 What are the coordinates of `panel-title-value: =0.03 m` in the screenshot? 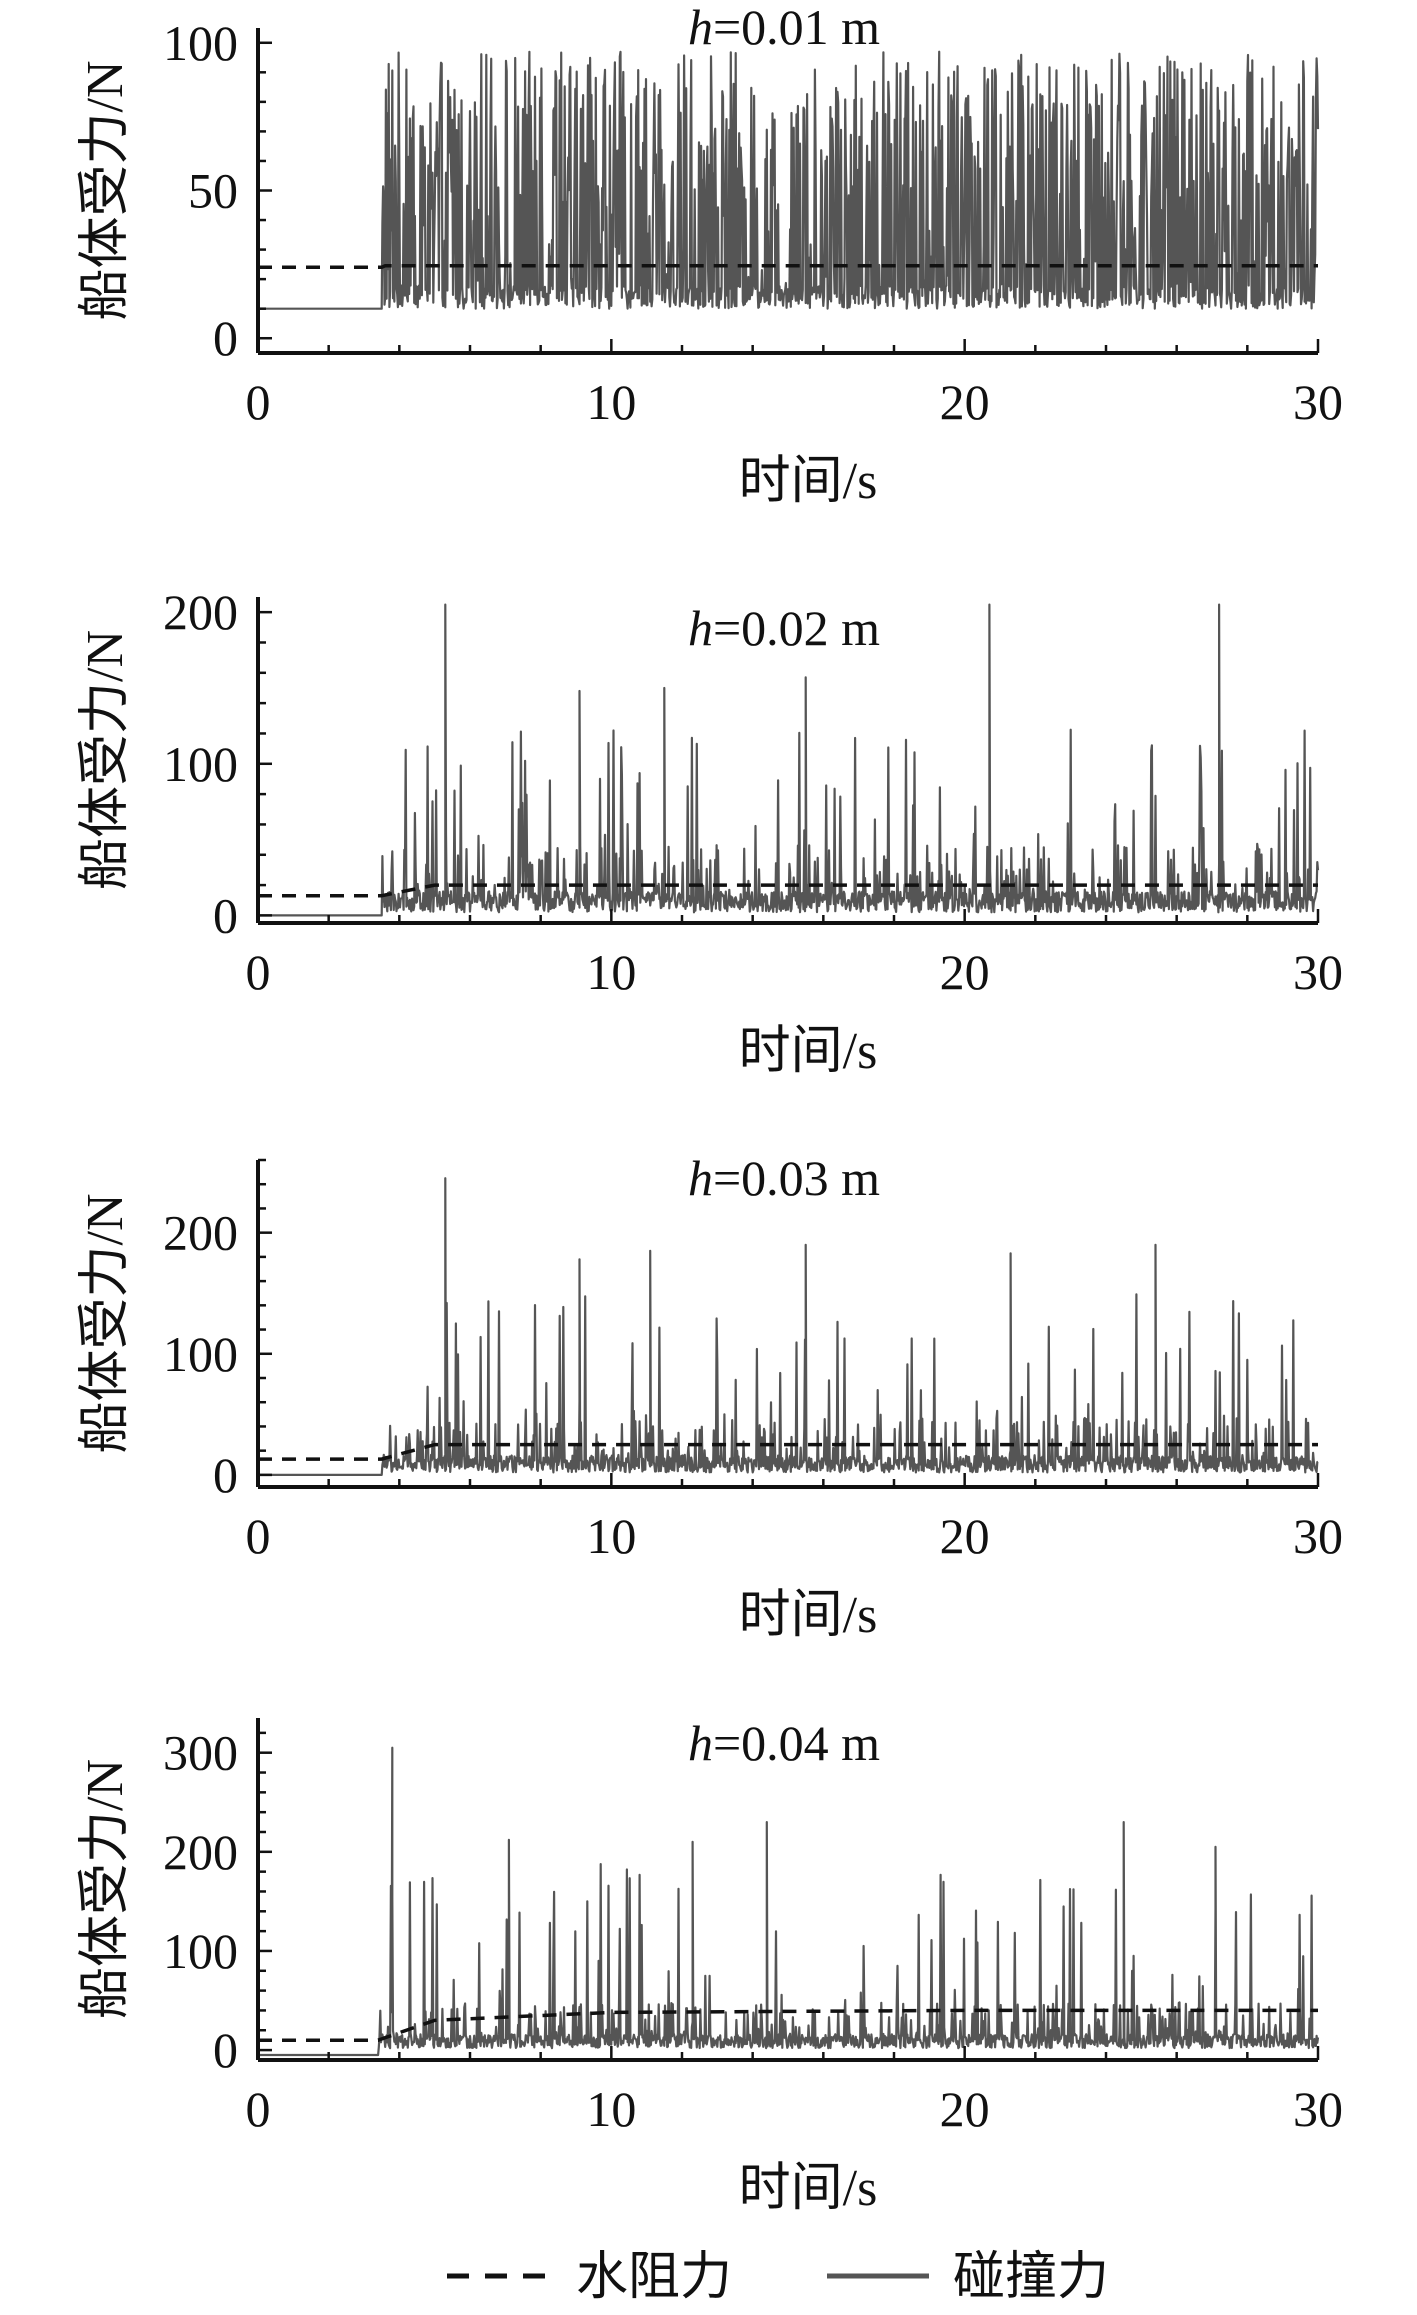 It's located at (796, 1178).